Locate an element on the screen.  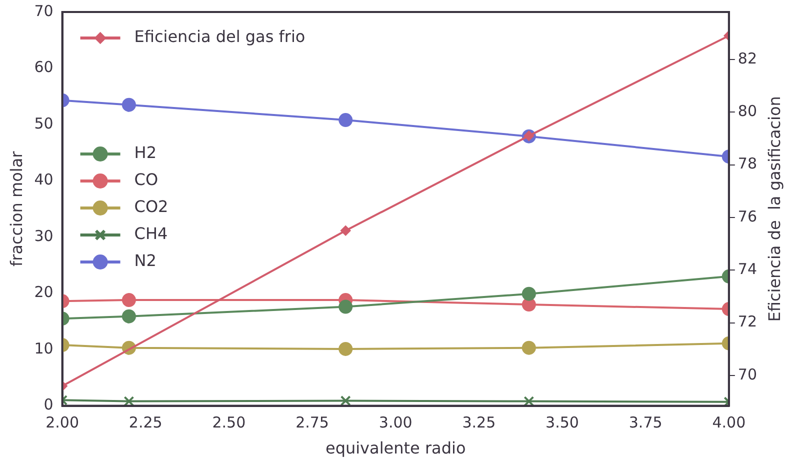
y2-axis-title: Eficiencia de la gasificacion is located at coordinates (774, 209).